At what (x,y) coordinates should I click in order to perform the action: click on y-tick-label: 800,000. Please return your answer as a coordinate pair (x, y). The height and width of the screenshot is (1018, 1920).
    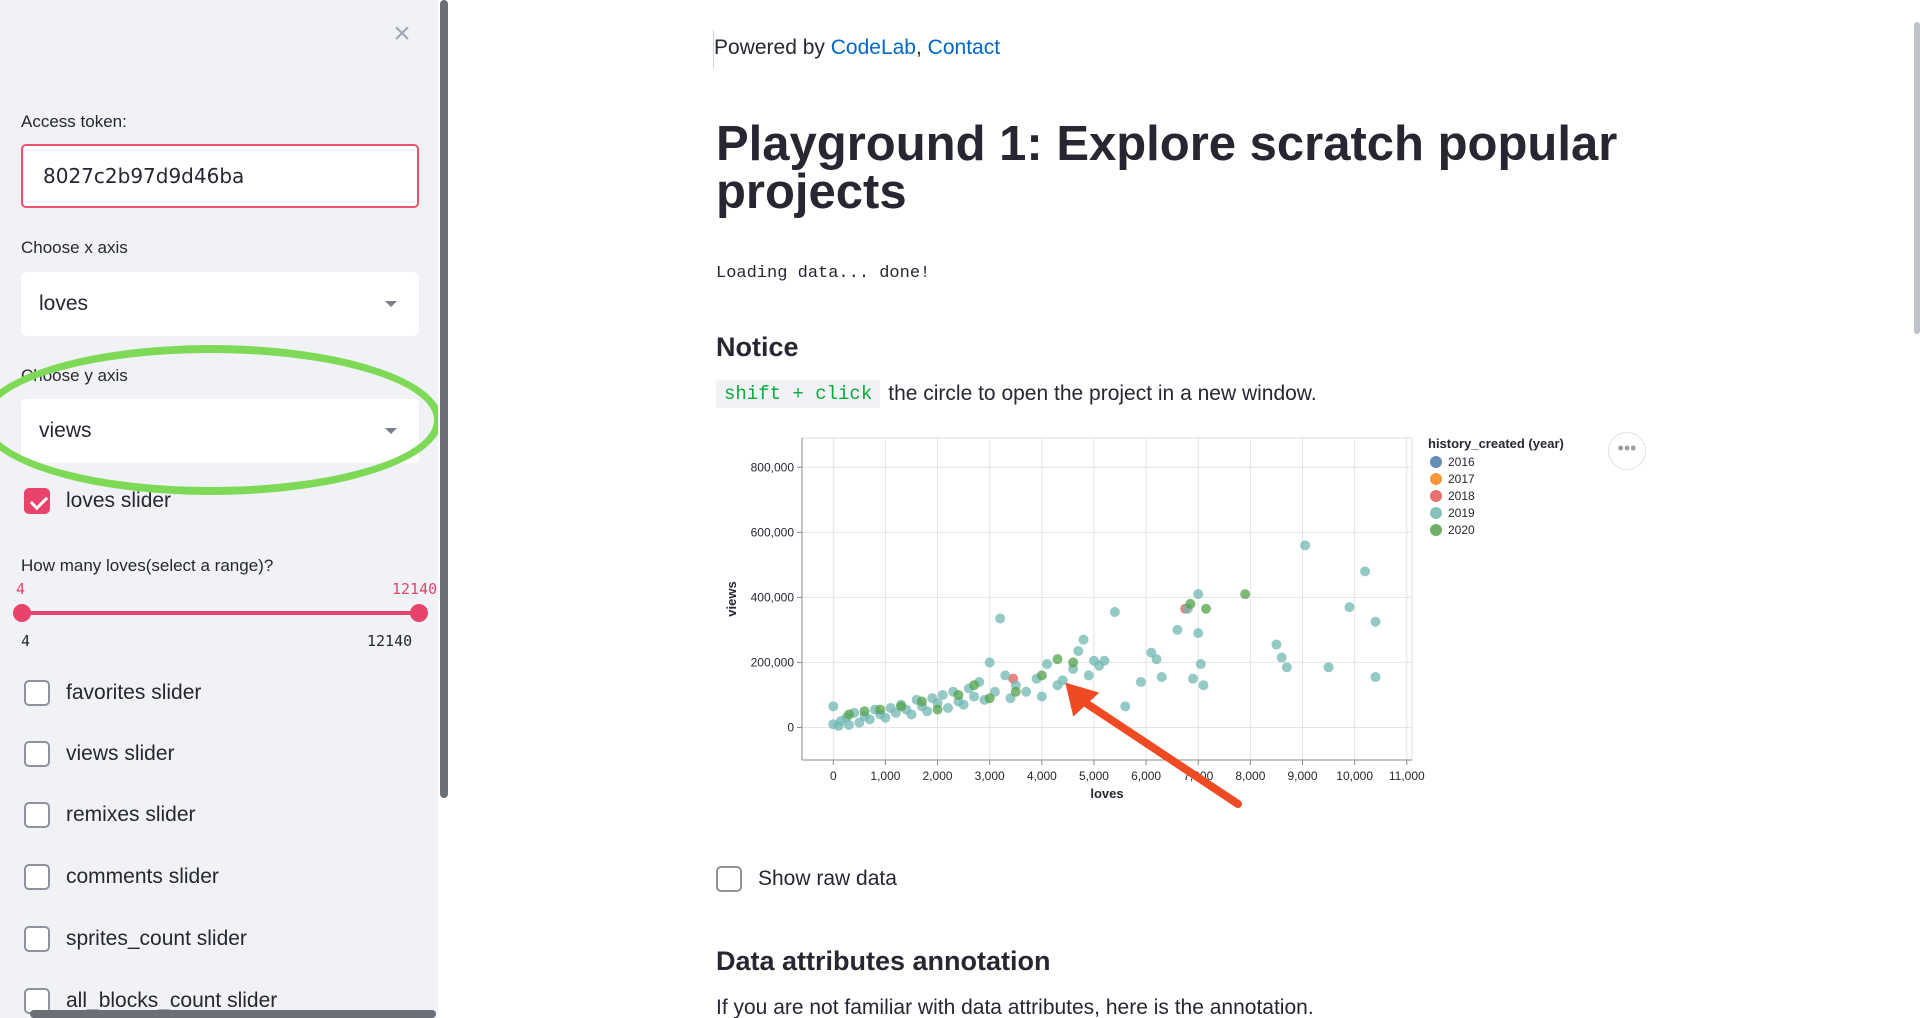
    Looking at the image, I should click on (773, 467).